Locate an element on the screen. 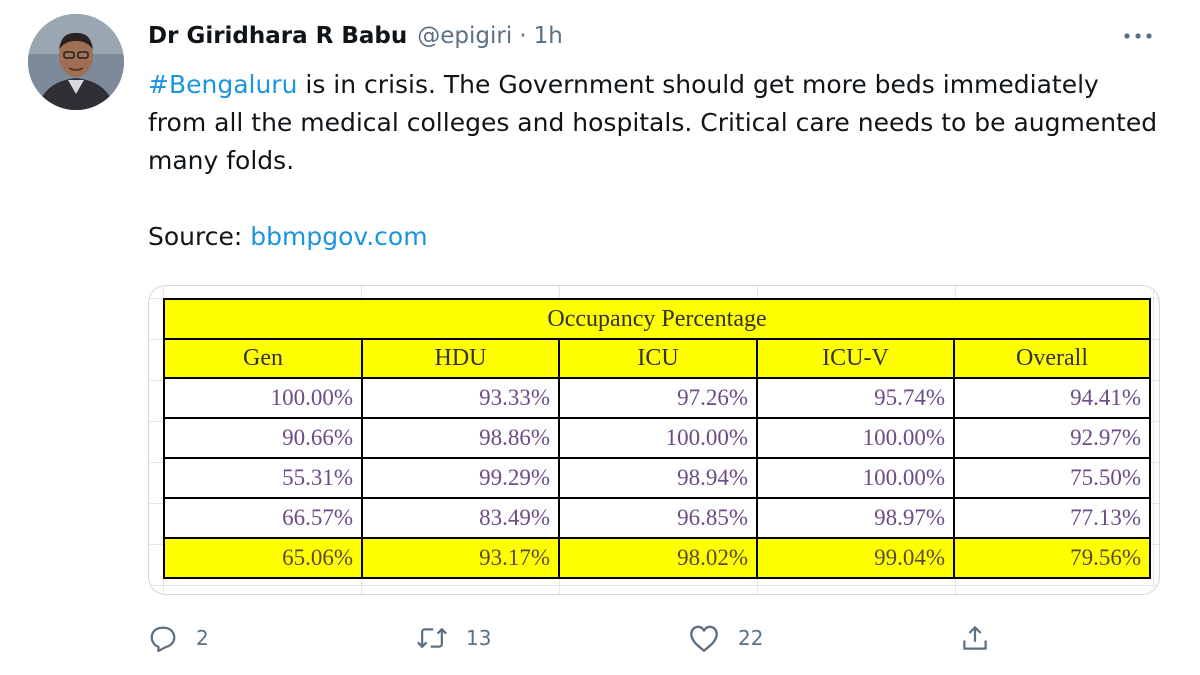  author-handle: @epigiri is located at coordinates (465, 36).